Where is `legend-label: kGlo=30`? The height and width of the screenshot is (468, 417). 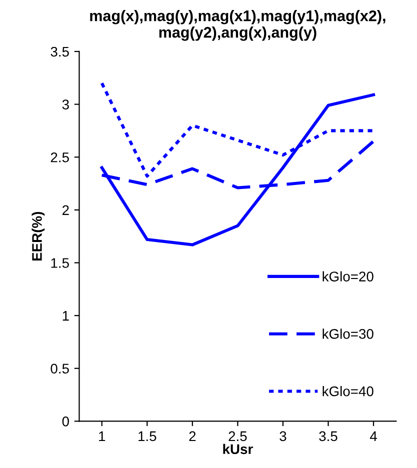 legend-label: kGlo=30 is located at coordinates (348, 333).